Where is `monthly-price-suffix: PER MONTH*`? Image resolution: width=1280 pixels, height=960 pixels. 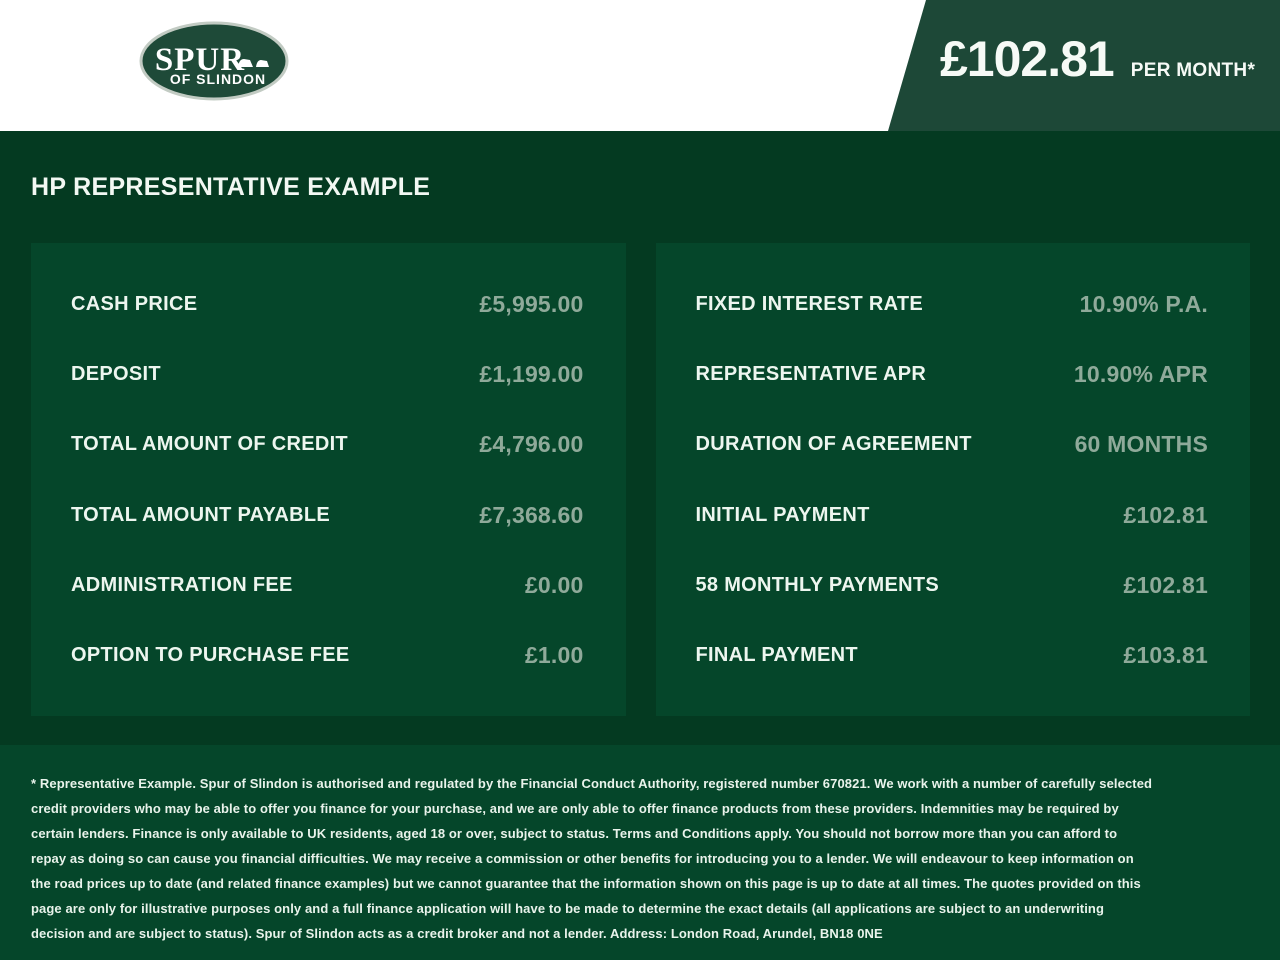 monthly-price-suffix: PER MONTH* is located at coordinates (1193, 70).